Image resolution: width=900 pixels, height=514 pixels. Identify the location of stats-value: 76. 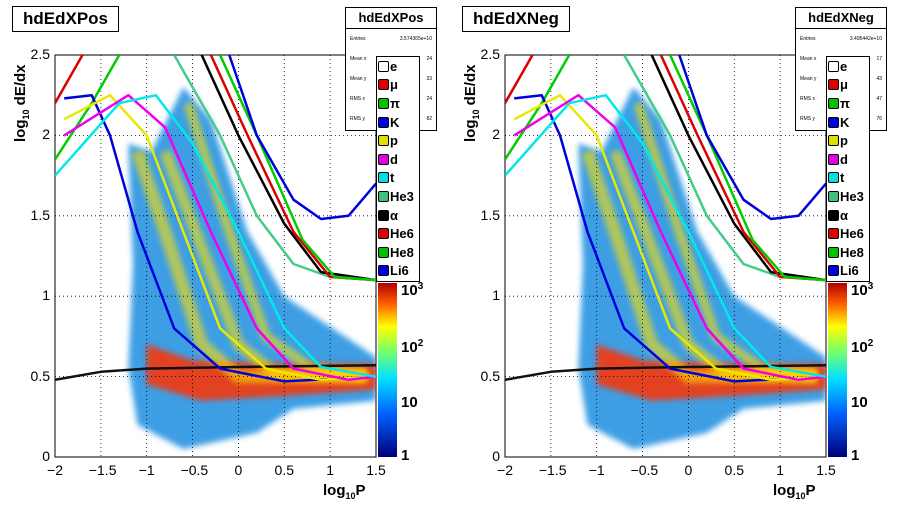
(879, 119).